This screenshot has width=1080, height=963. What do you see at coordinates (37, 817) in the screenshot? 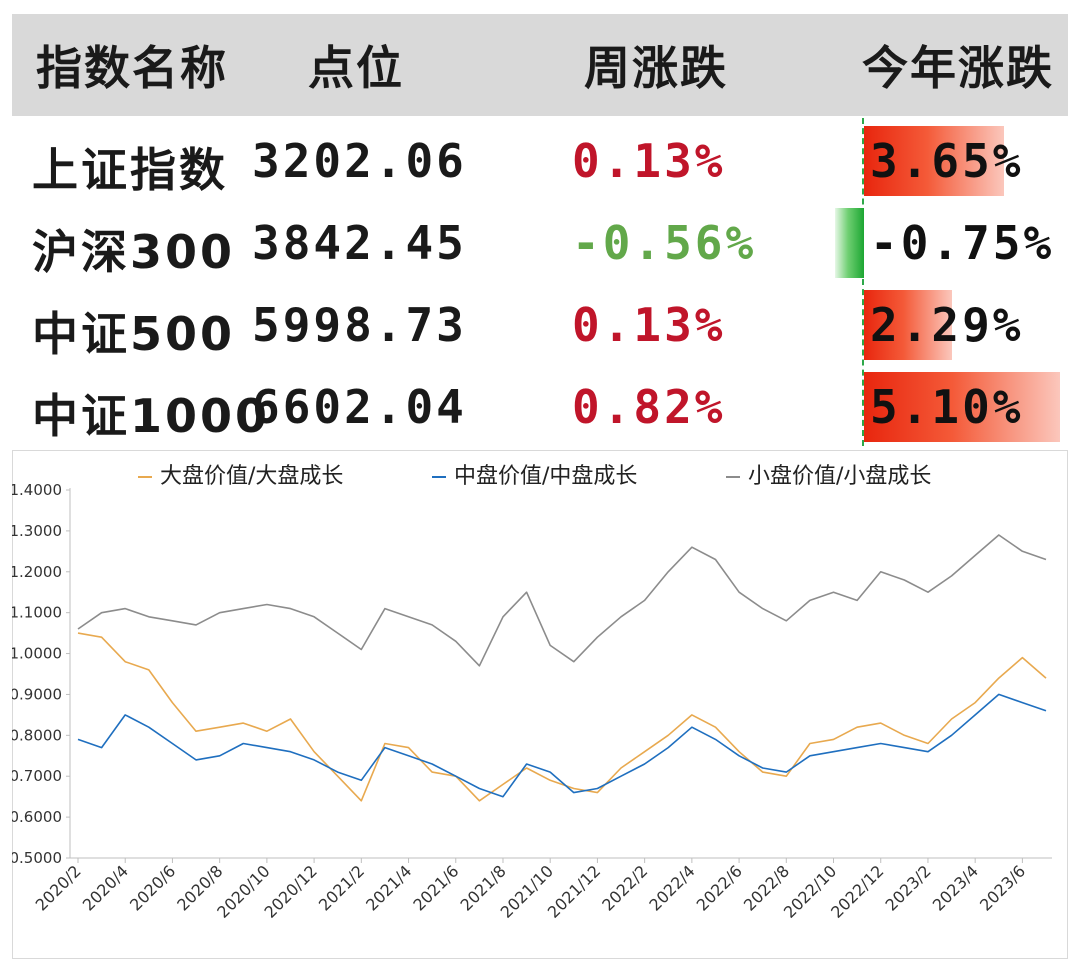
I see `y-tick-label: 0.6000` at bounding box center [37, 817].